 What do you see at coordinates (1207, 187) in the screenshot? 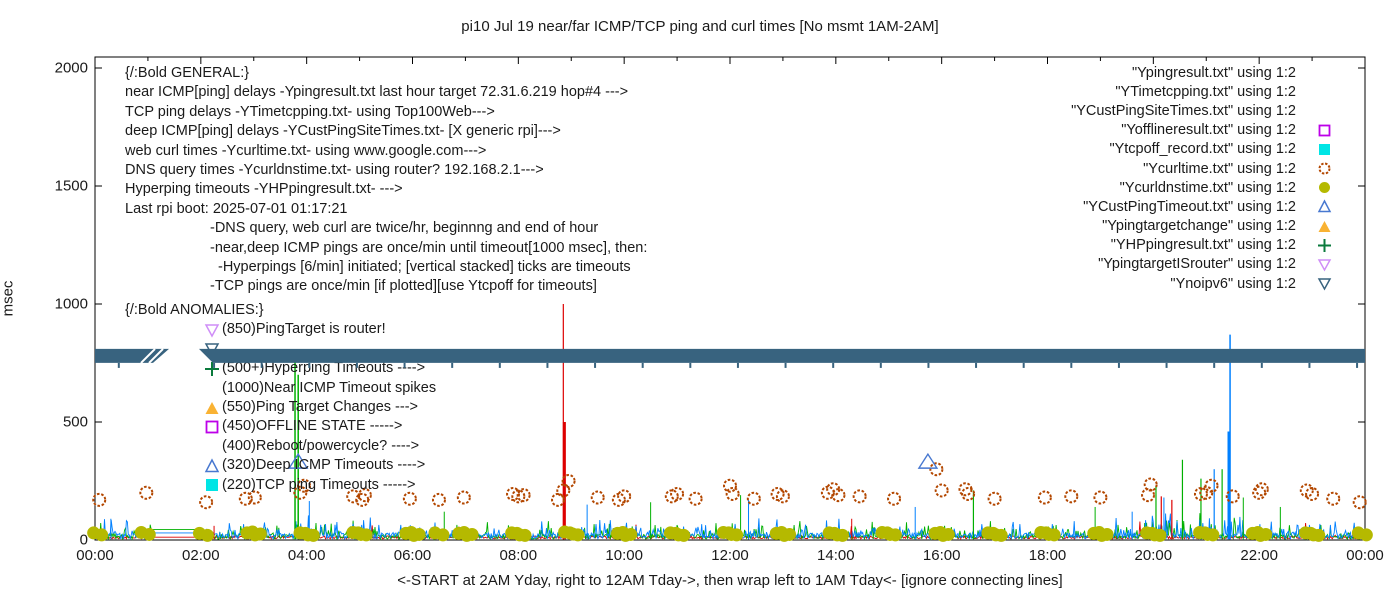
I see `legend-label: "Ycurldnstime.txt" using 1:2` at bounding box center [1207, 187].